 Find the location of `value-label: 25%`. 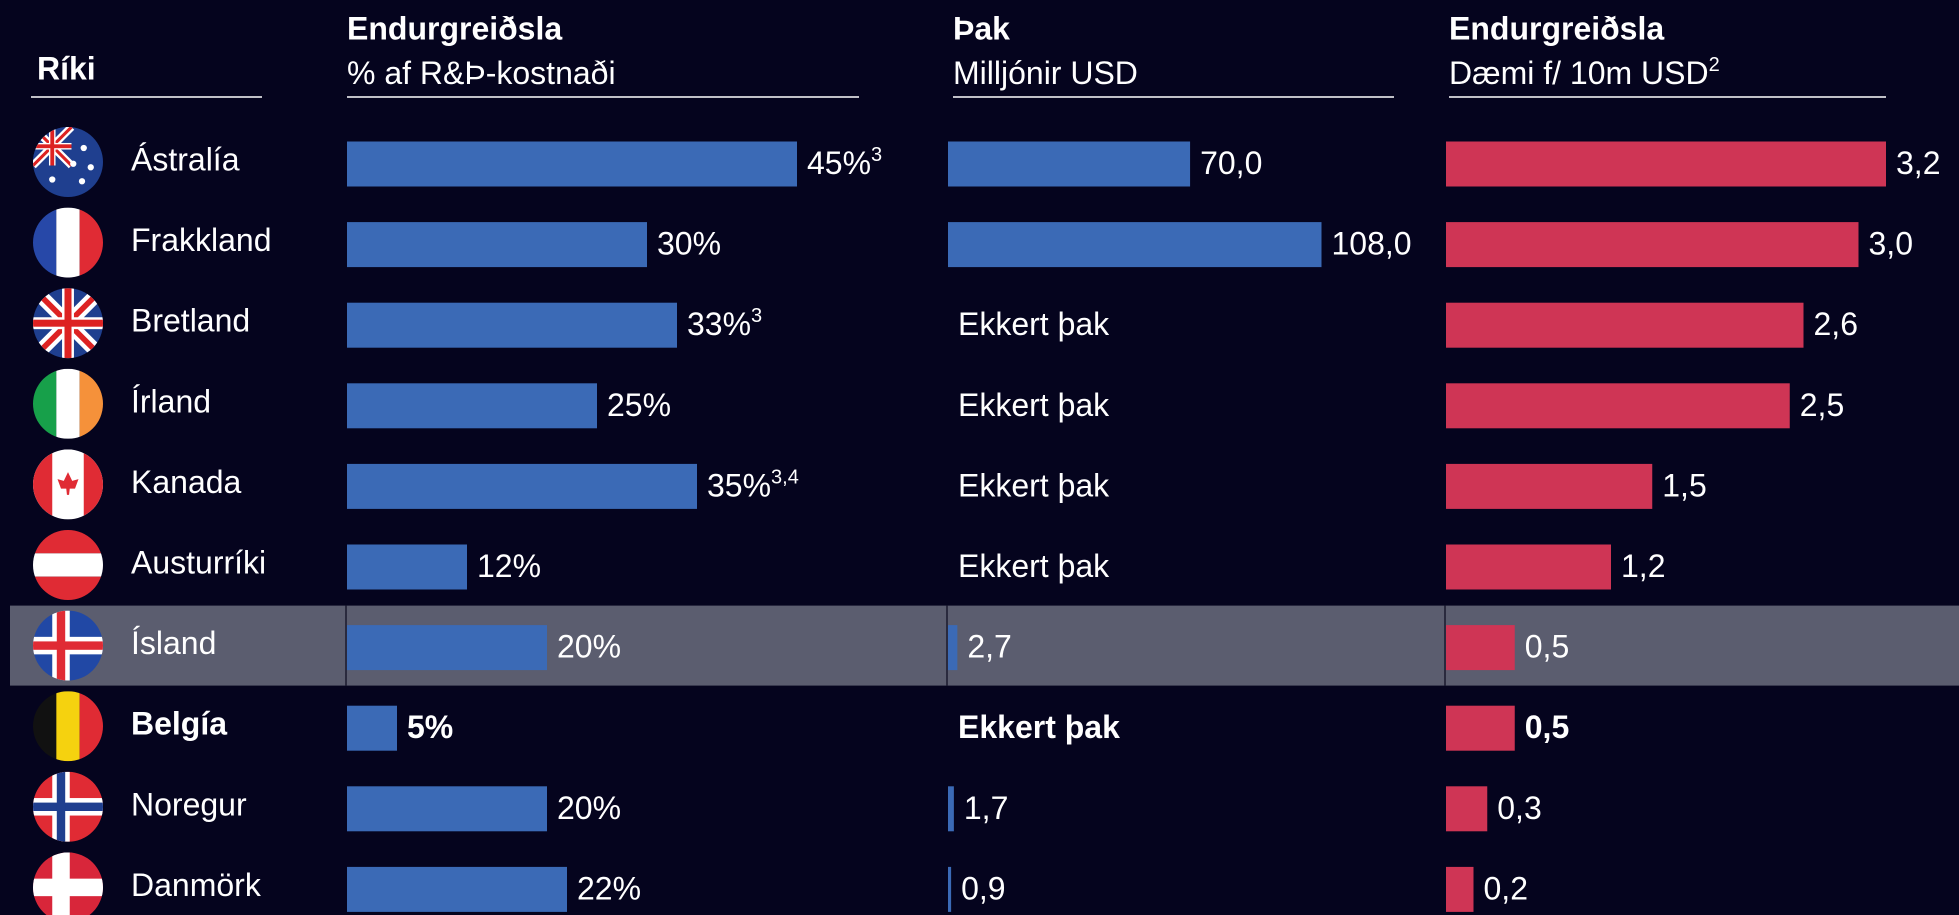

value-label: 25% is located at coordinates (639, 405).